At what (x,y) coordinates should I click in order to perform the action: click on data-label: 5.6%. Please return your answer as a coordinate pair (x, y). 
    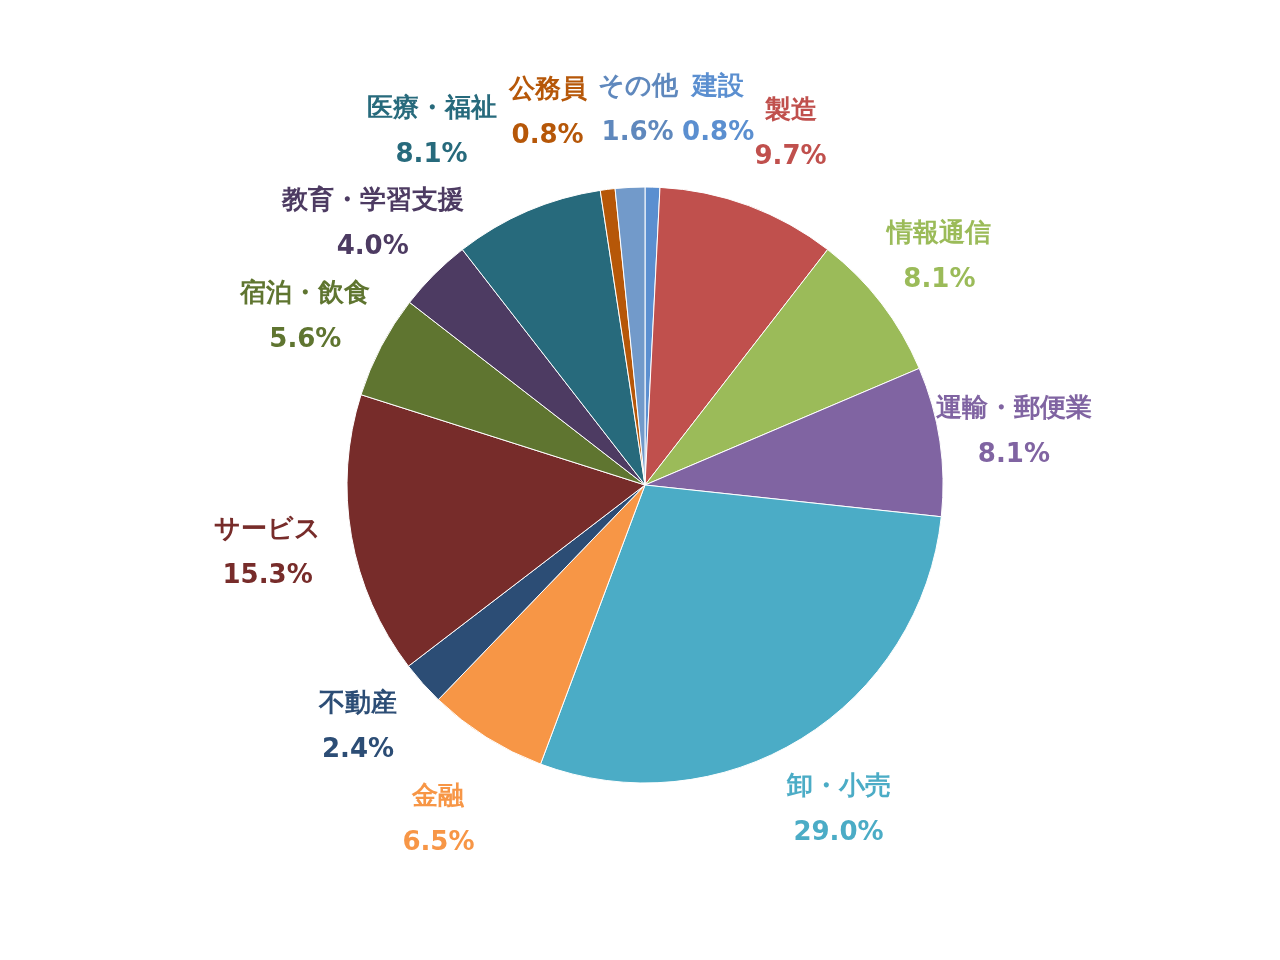
    Looking at the image, I should click on (305, 338).